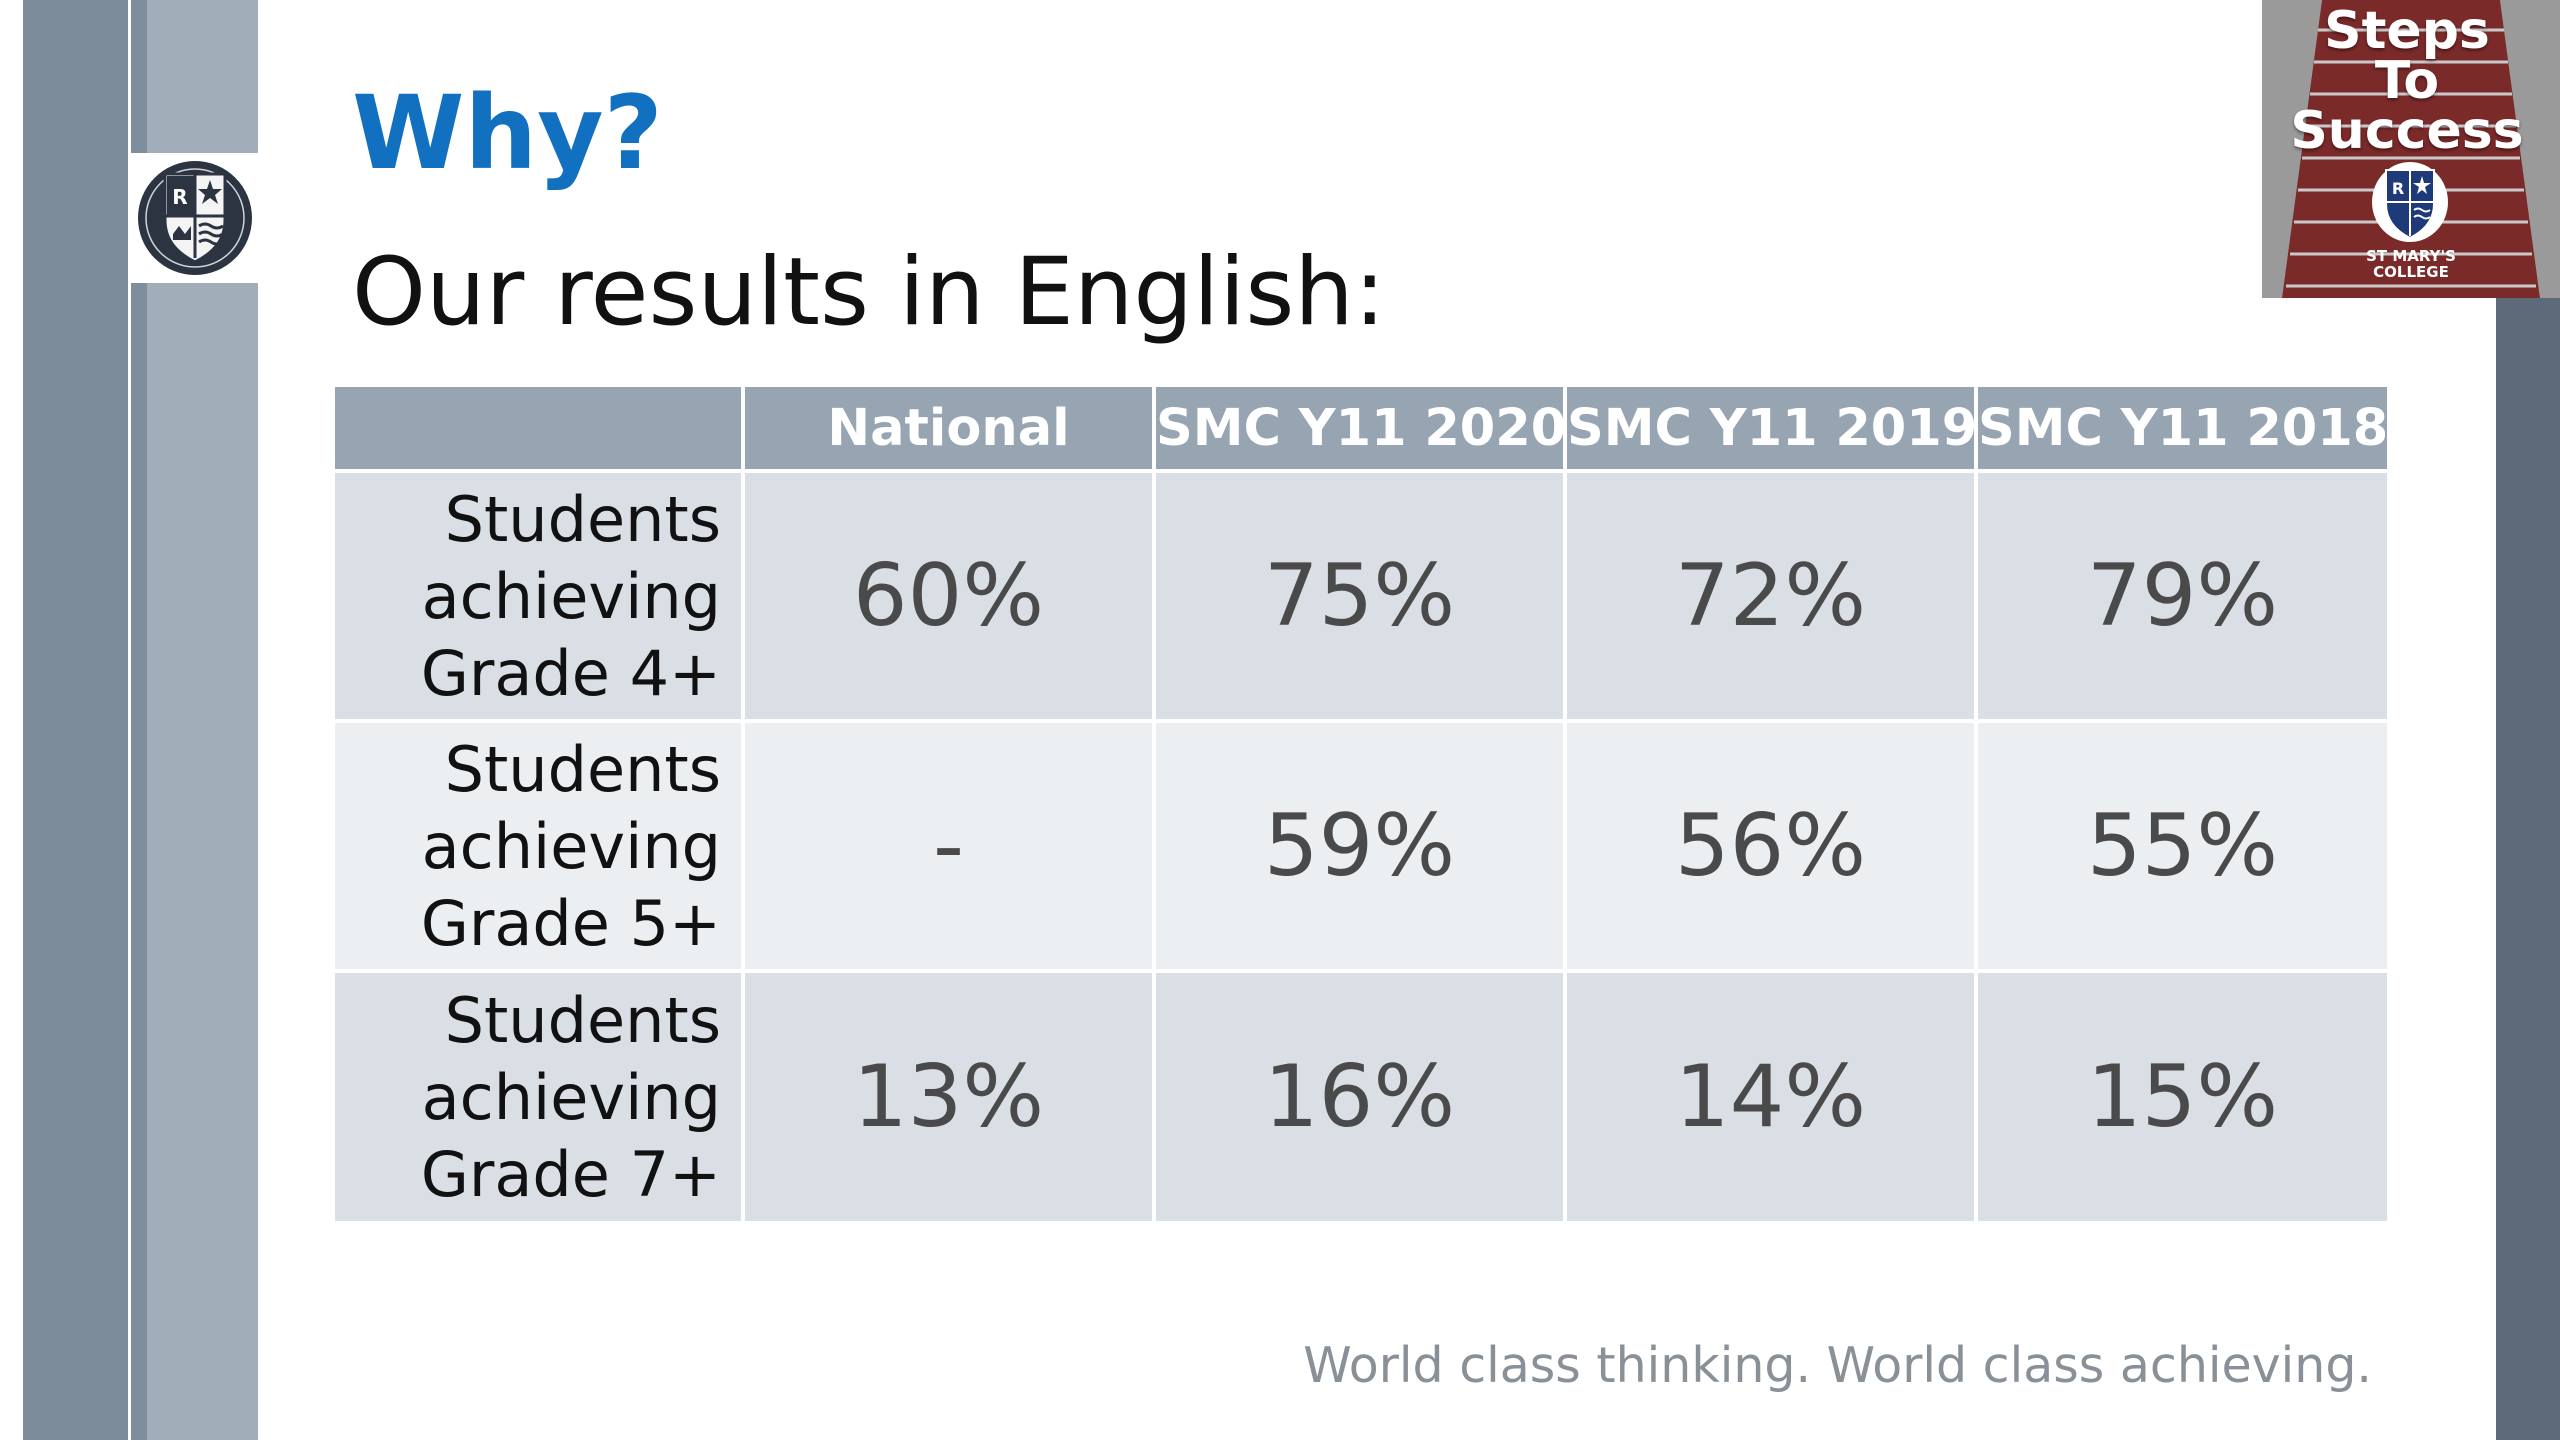  I want to click on steps-to-success-badge: Steps To Success R ST MARY'S COLLEGE, so click(2411, 149).